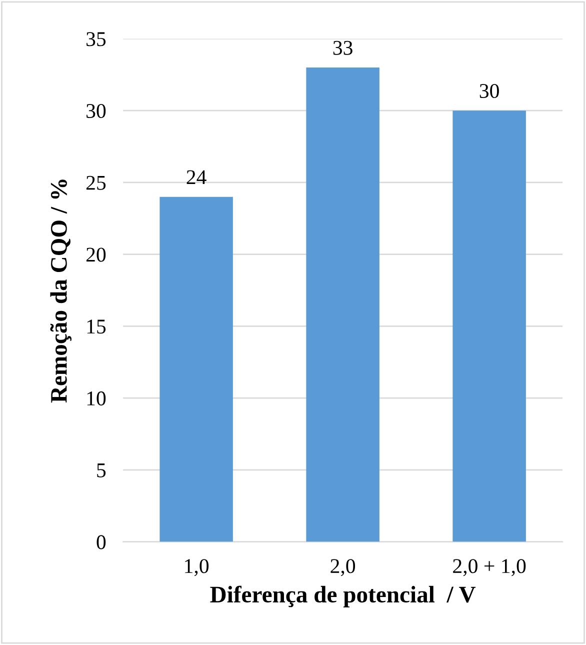  I want to click on x-axis-title: Diferença de potencial / V, so click(343, 597).